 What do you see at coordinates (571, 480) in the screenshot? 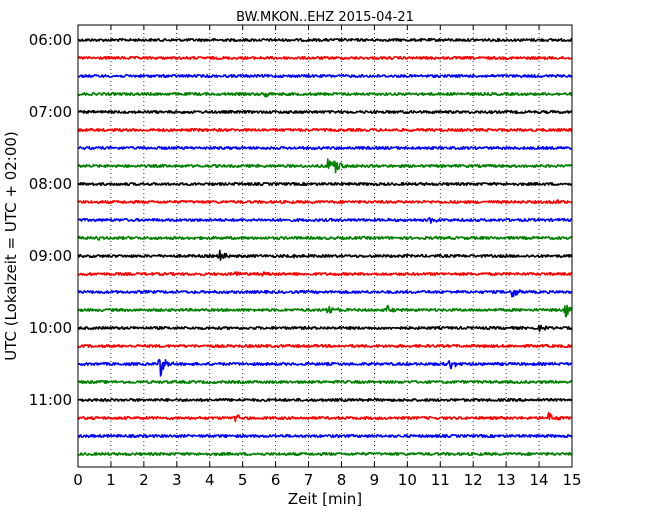
I see `x-tick-label: 15` at bounding box center [571, 480].